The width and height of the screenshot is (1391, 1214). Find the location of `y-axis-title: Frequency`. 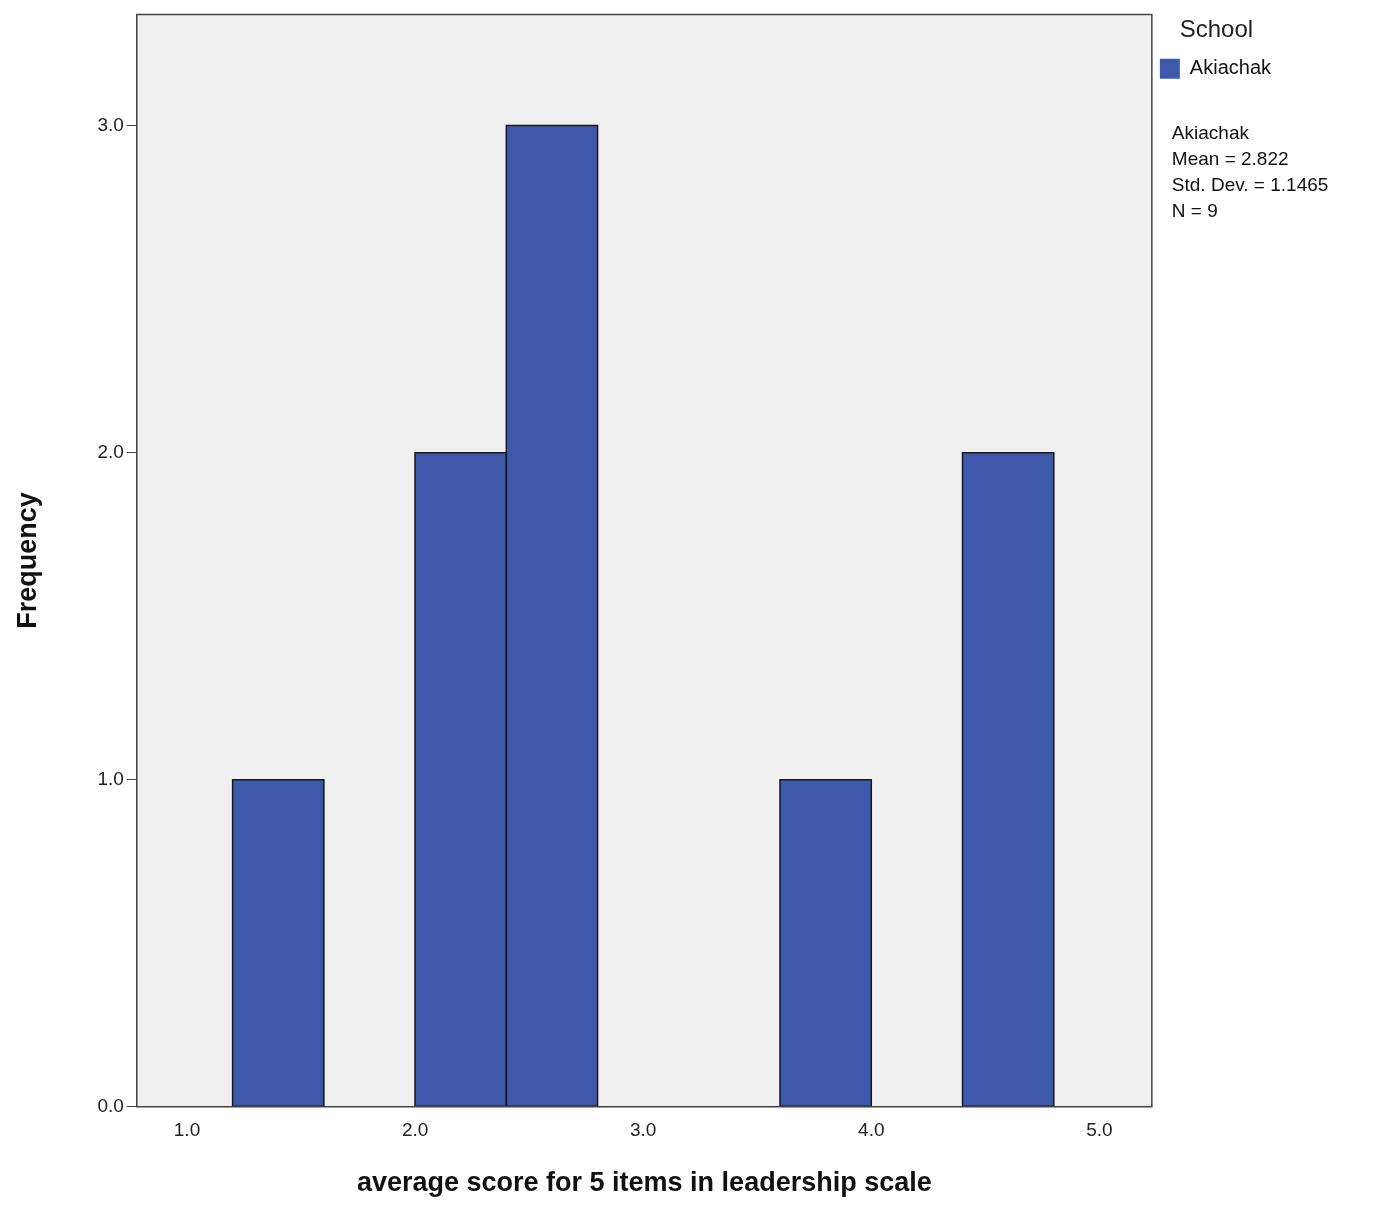

y-axis-title: Frequency is located at coordinates (26, 560).